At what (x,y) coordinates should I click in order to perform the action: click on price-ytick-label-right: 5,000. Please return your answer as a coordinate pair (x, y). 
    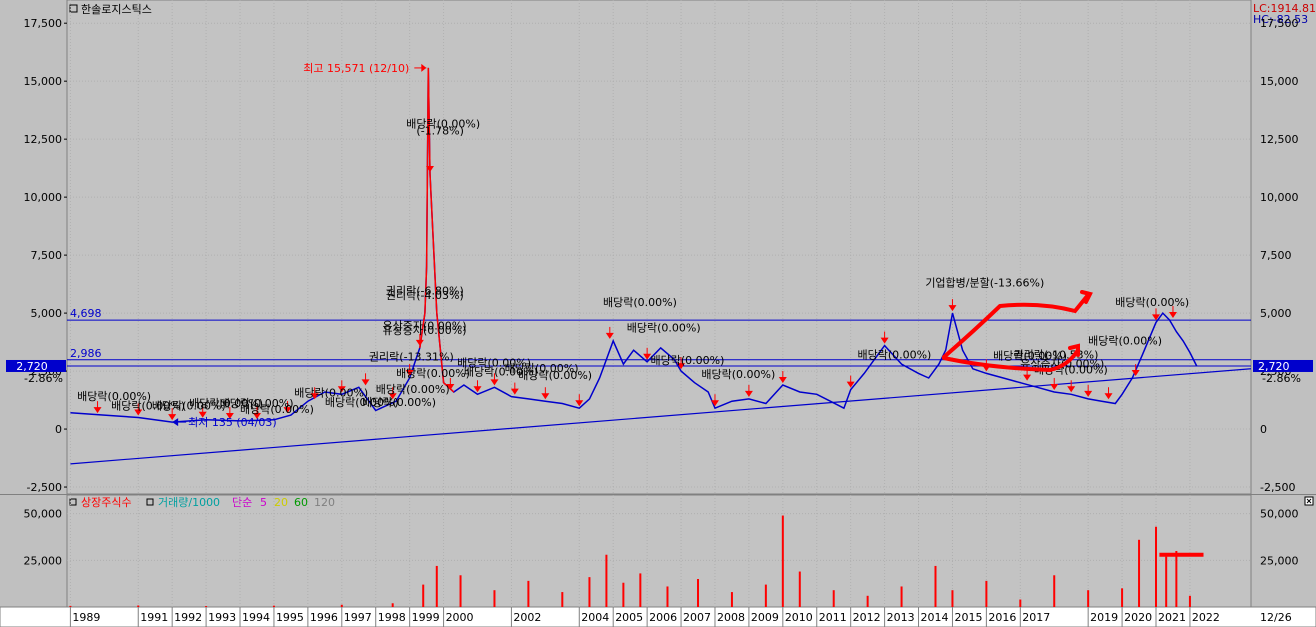
    Looking at the image, I should click on (1276, 313).